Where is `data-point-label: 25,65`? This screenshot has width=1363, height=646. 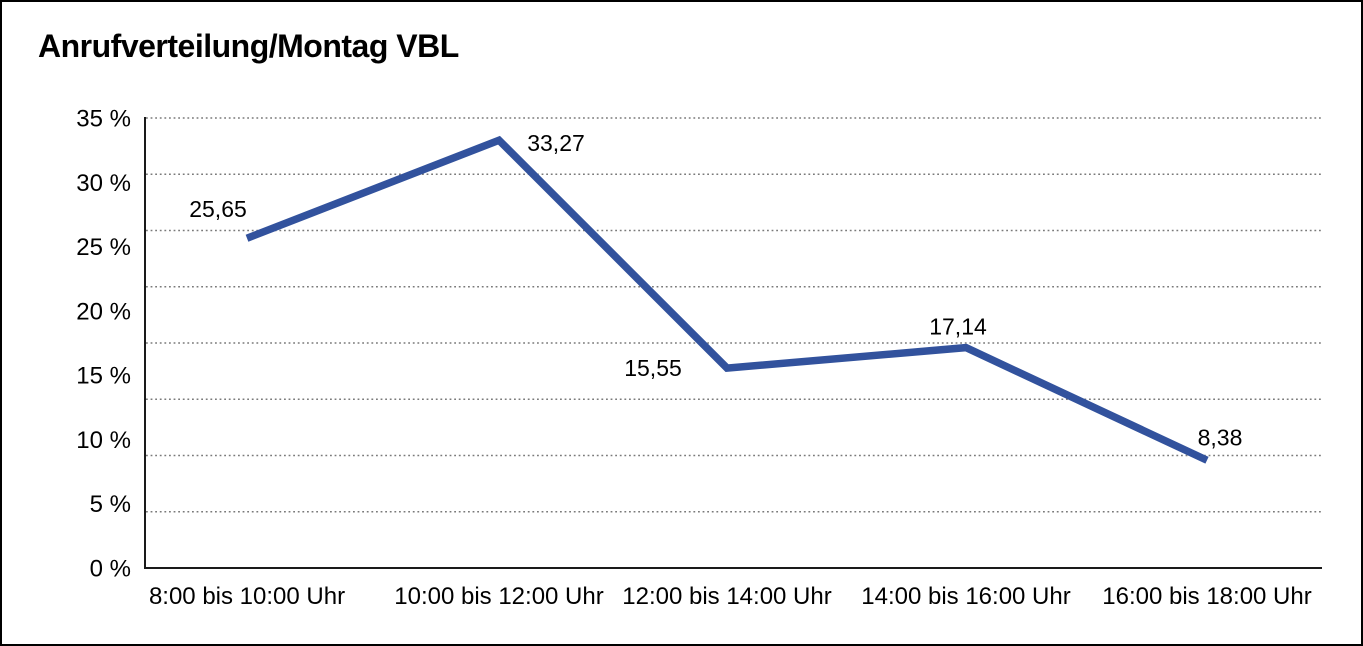 data-point-label: 25,65 is located at coordinates (218, 209).